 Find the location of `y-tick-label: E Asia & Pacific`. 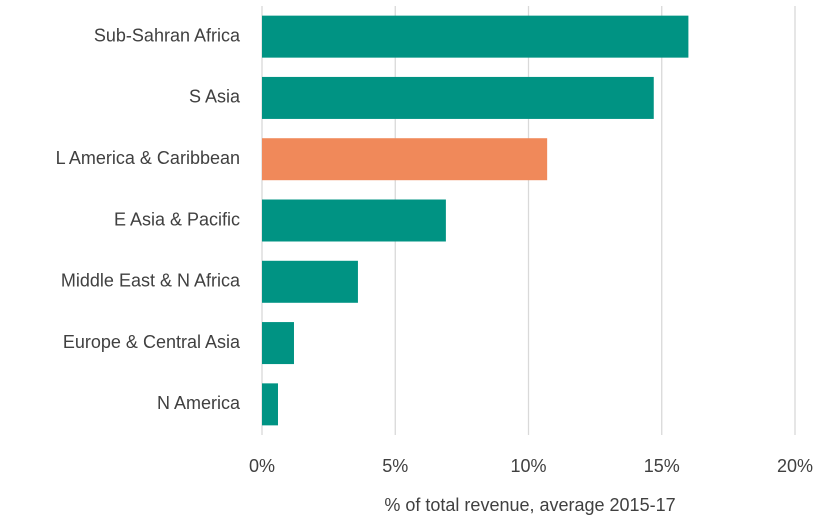

y-tick-label: E Asia & Pacific is located at coordinates (177, 219).